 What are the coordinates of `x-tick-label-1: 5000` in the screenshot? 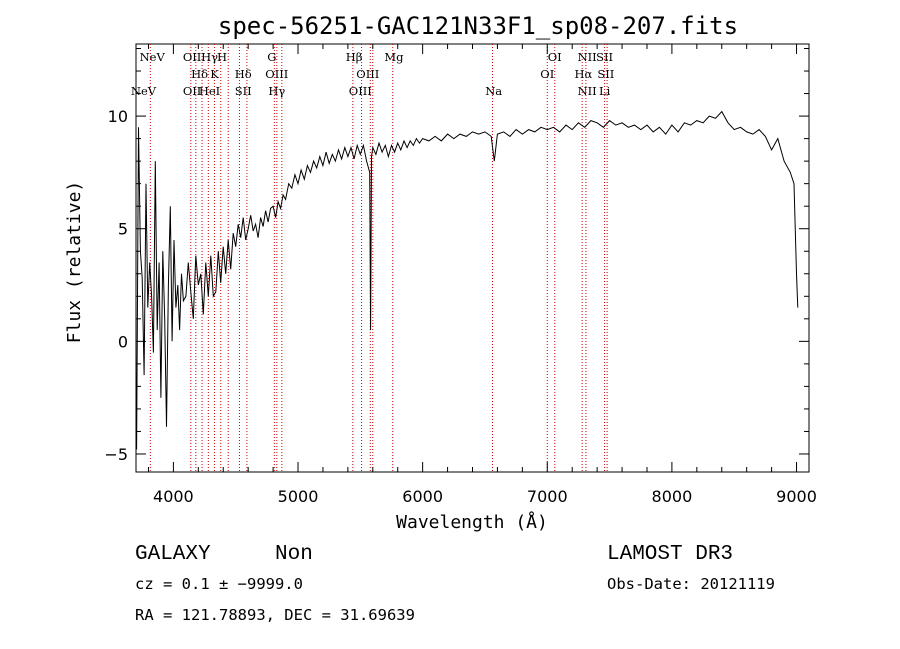 It's located at (298, 496).